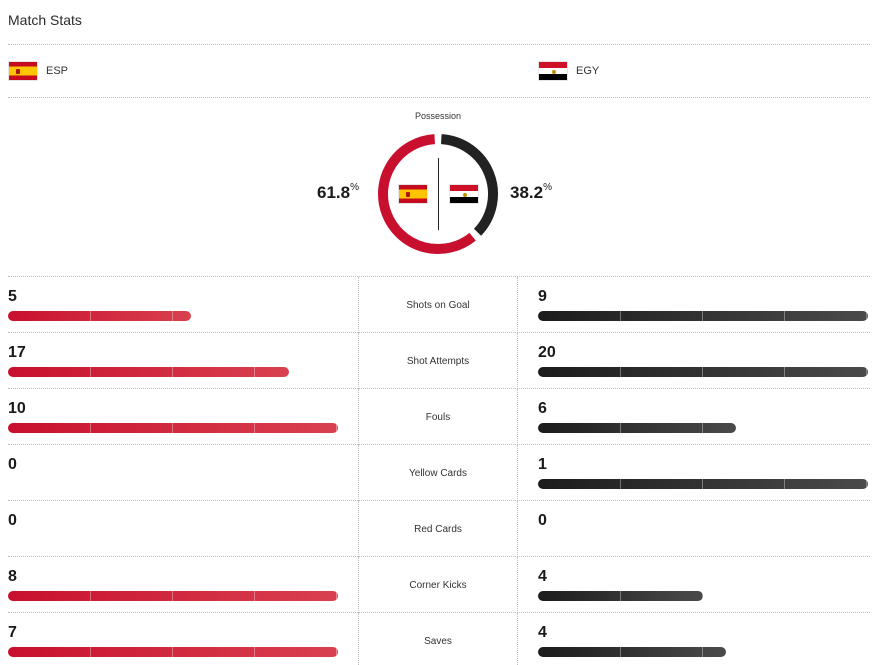 Image resolution: width=881 pixels, height=665 pixels. Describe the element at coordinates (12, 632) in the screenshot. I see `home-stat-value: 7` at that location.